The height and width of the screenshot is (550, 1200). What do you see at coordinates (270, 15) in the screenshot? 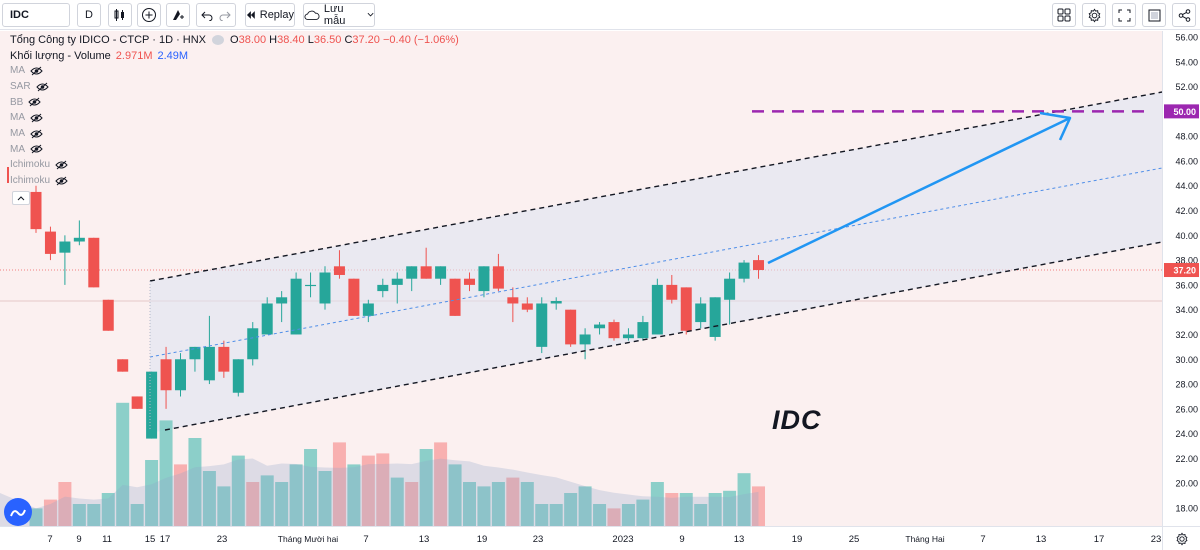
I see `replay-button: Replay` at bounding box center [270, 15].